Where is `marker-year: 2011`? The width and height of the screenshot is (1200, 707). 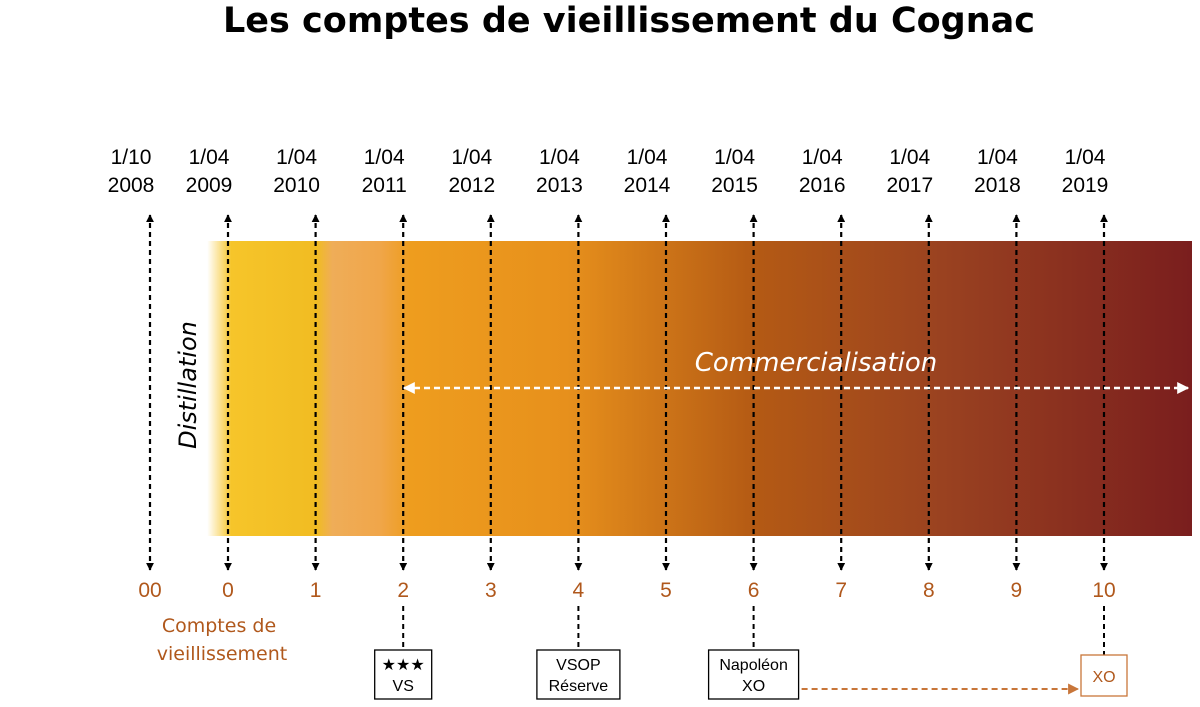
marker-year: 2011 is located at coordinates (384, 185).